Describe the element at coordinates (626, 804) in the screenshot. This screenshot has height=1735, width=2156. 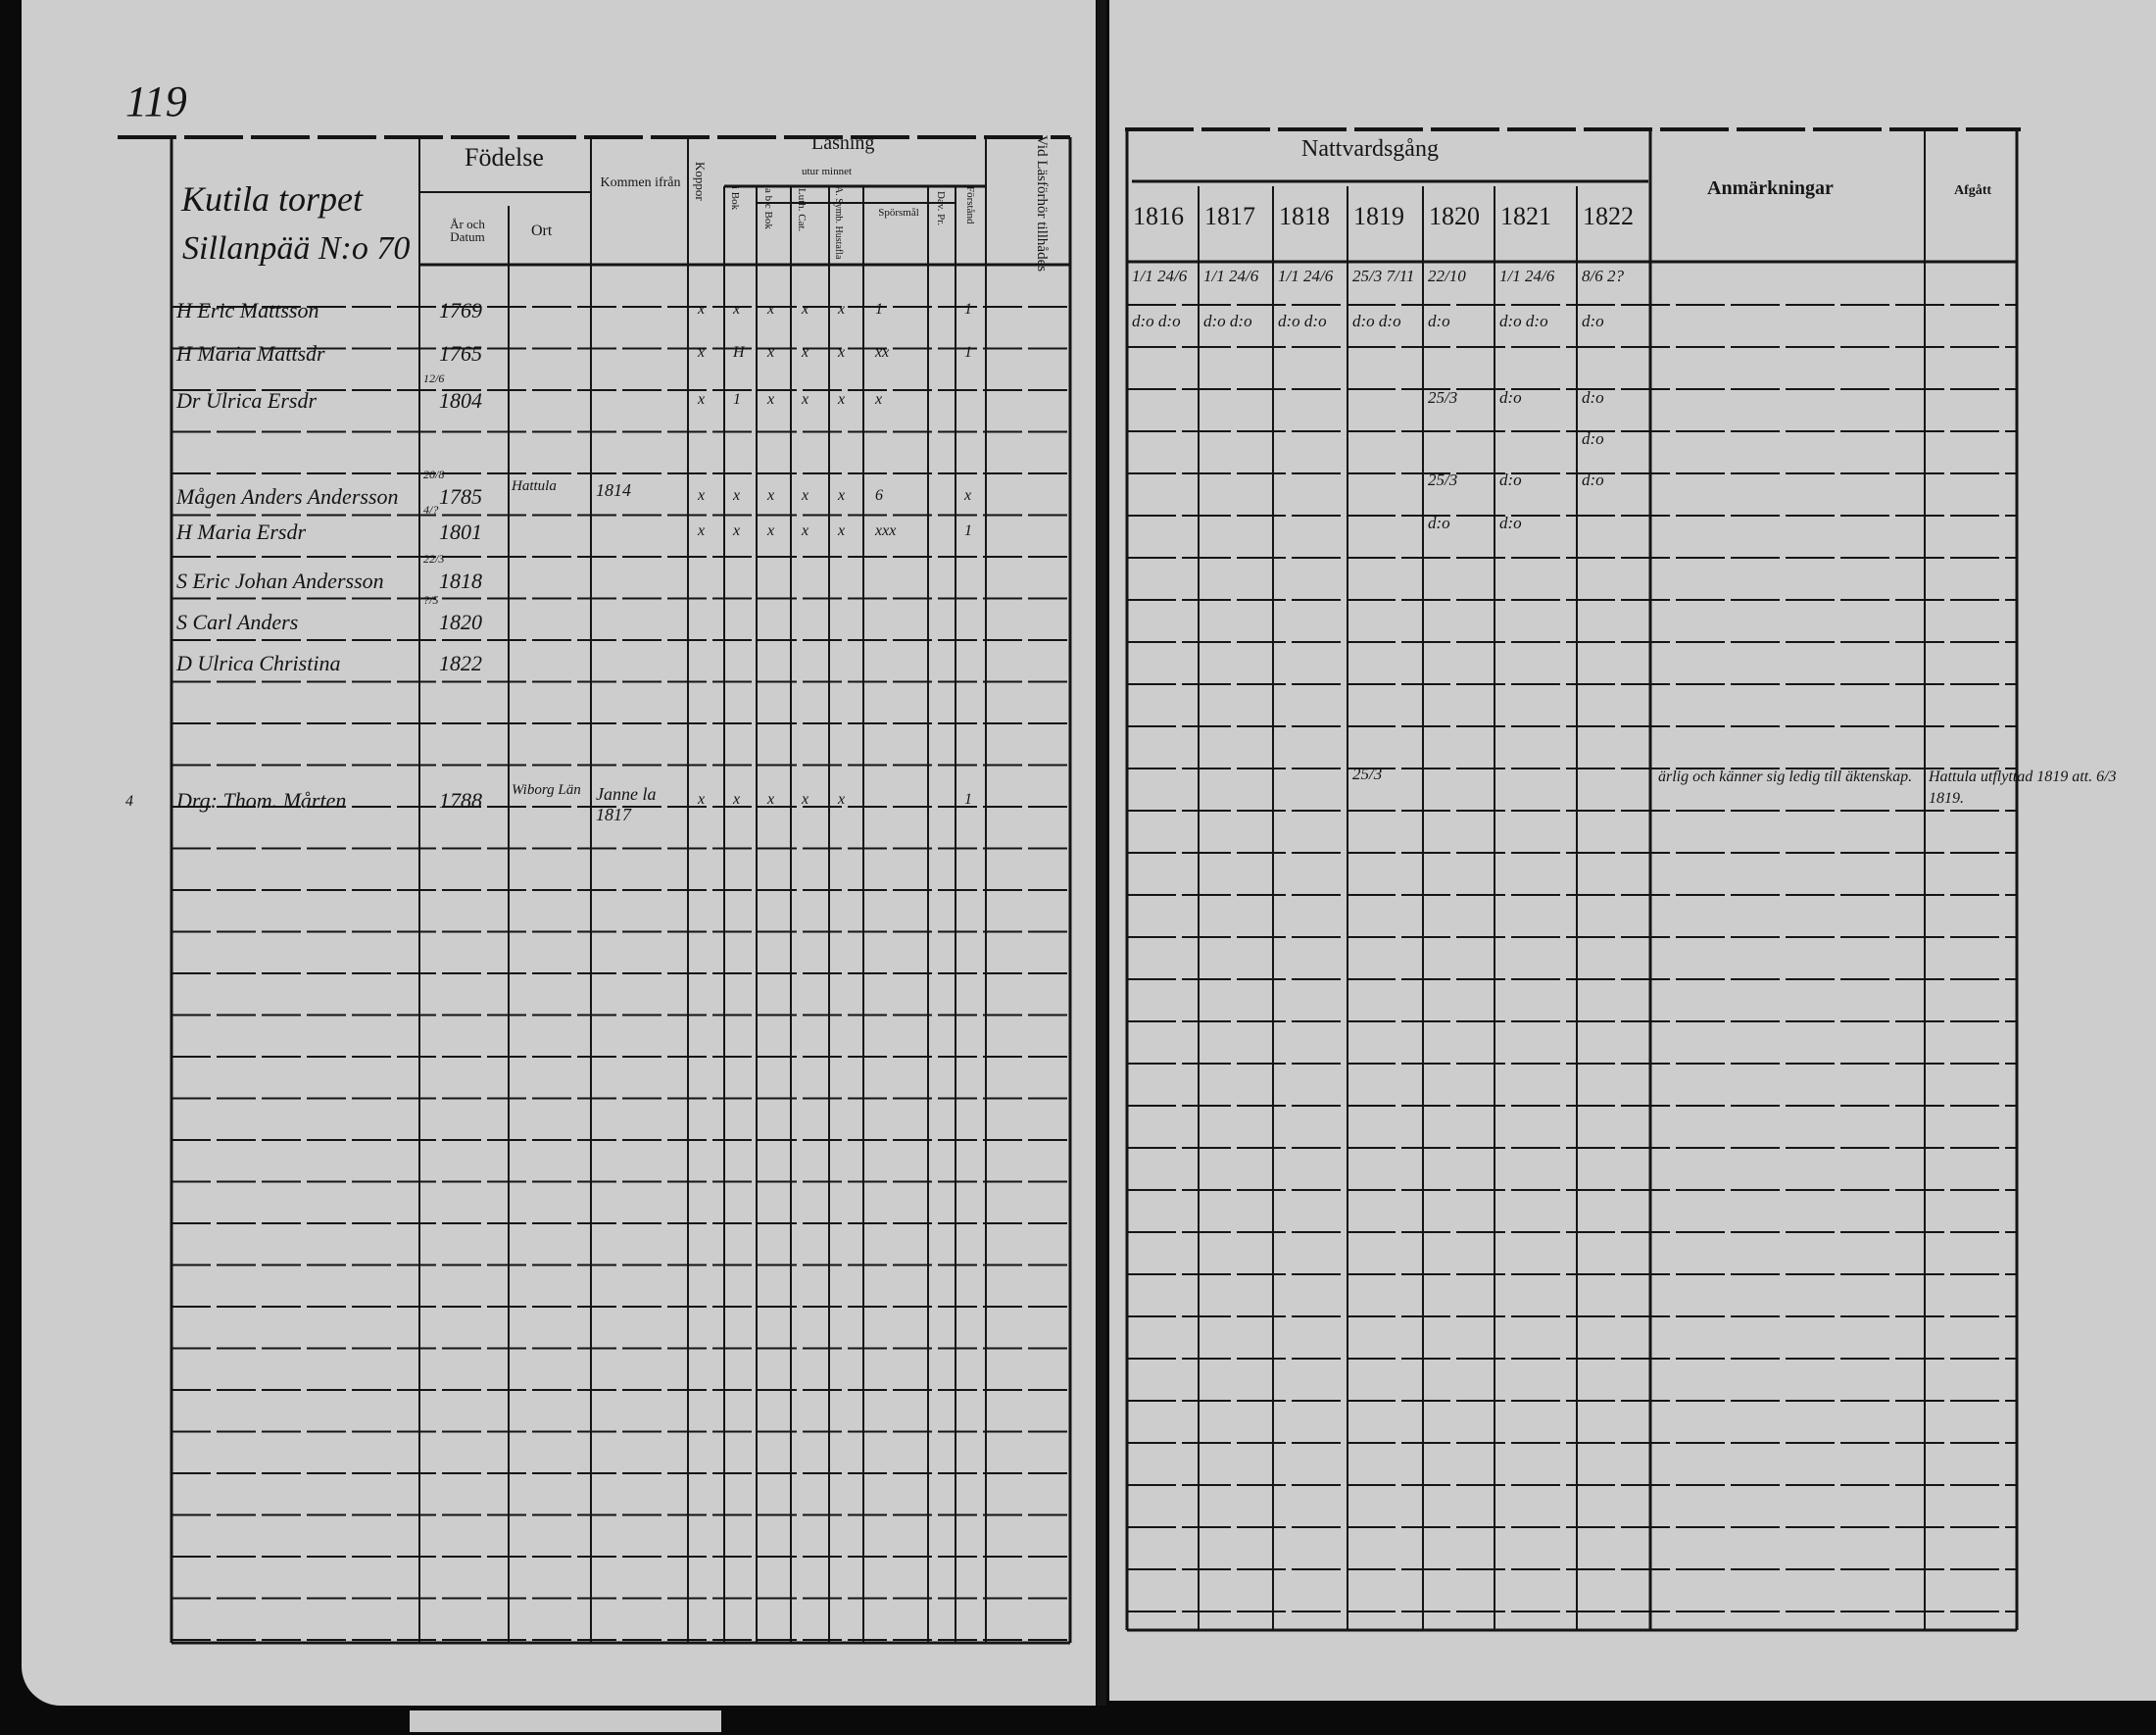
I see `moved-from: Janne la 1817` at that location.